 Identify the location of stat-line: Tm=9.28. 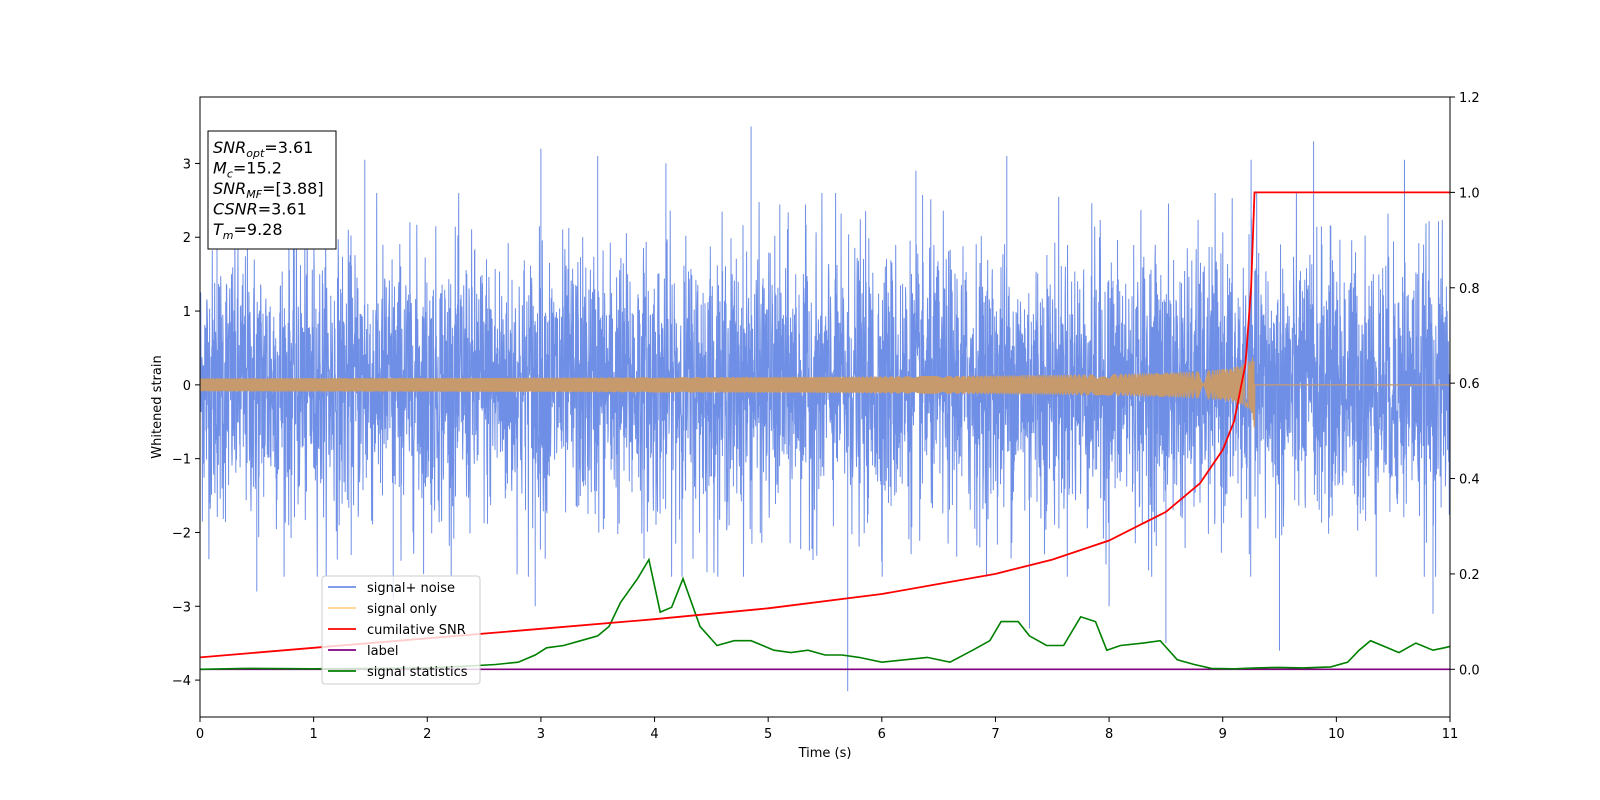
(248, 231).